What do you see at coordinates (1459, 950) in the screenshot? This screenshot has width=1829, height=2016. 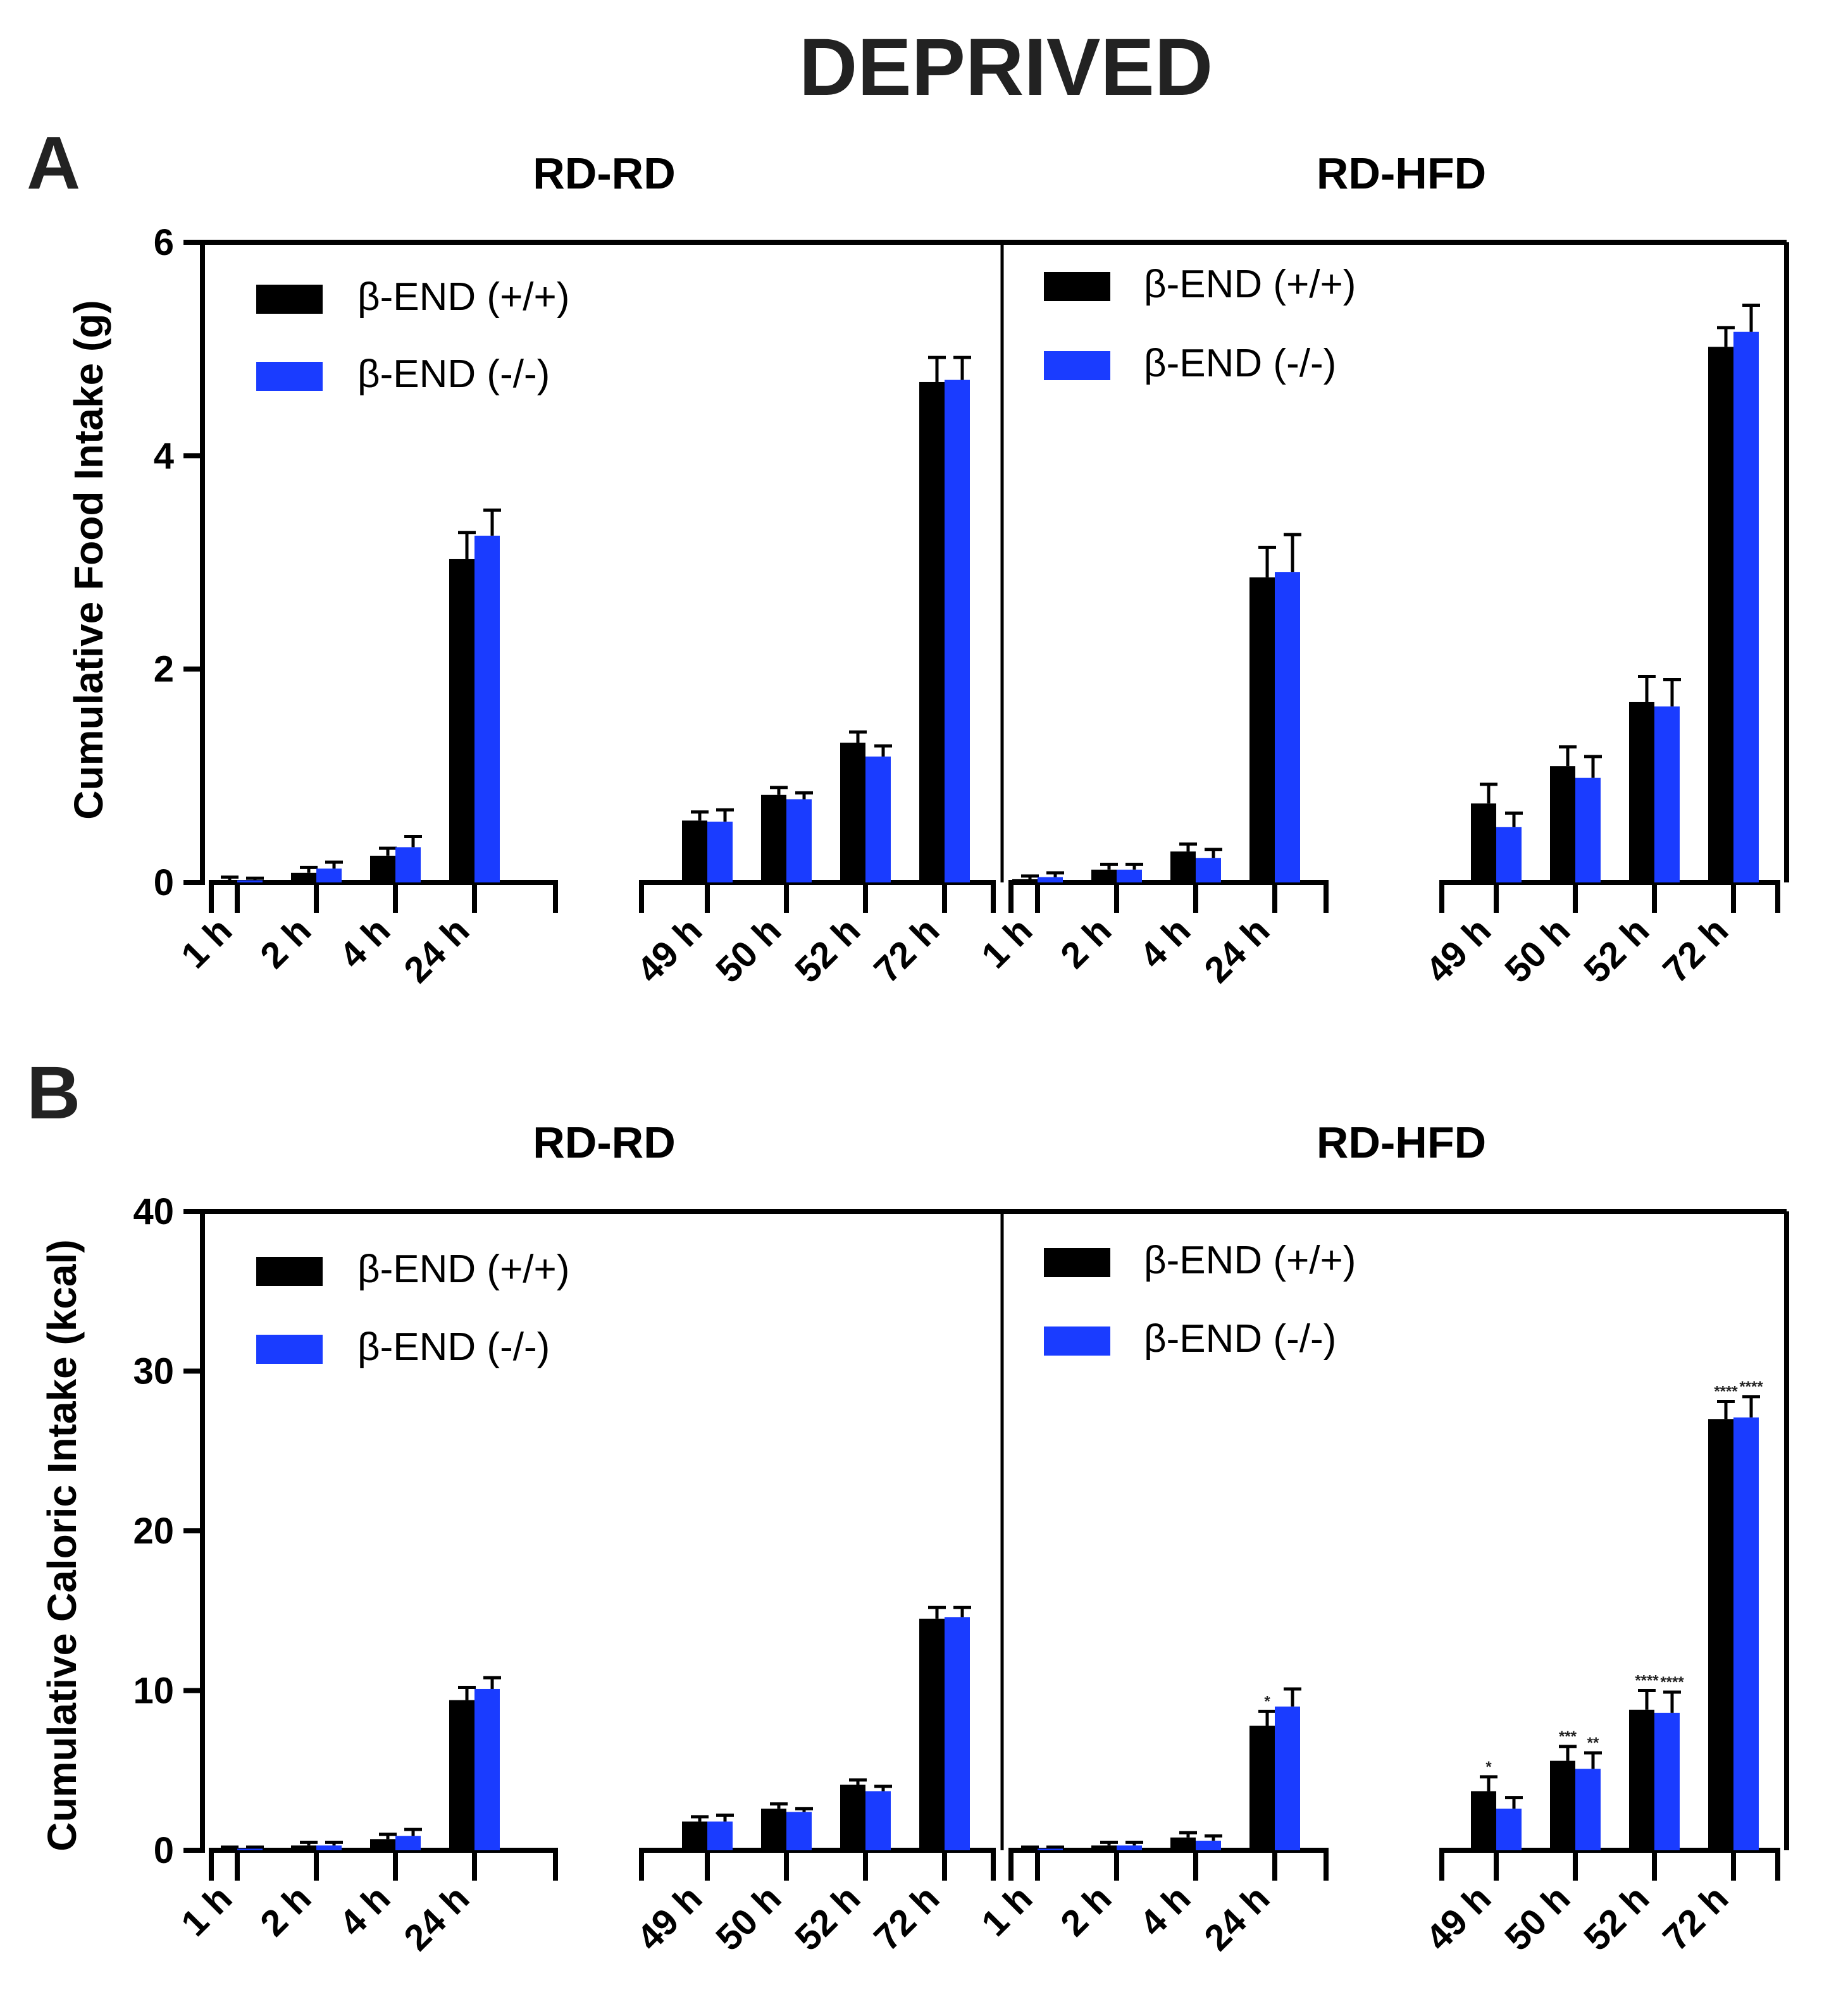 I see `panel-a-rd-hfd-x-label-49-h: 49 h` at bounding box center [1459, 950].